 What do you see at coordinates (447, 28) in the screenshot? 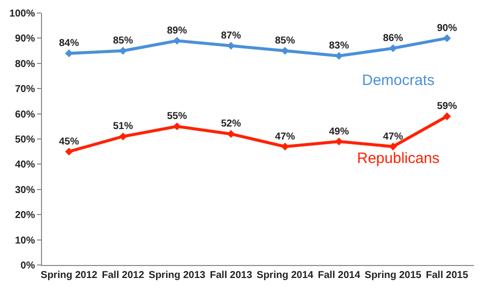
I see `data-label: 90%` at bounding box center [447, 28].